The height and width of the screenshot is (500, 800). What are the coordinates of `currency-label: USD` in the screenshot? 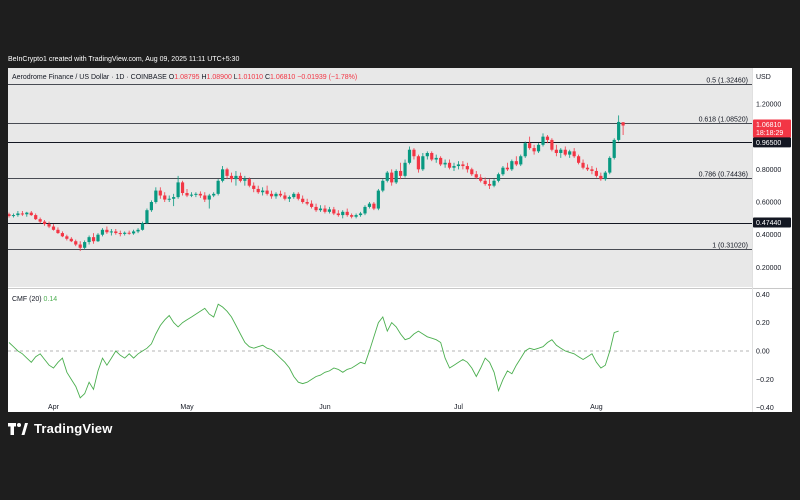 It's located at (763, 77).